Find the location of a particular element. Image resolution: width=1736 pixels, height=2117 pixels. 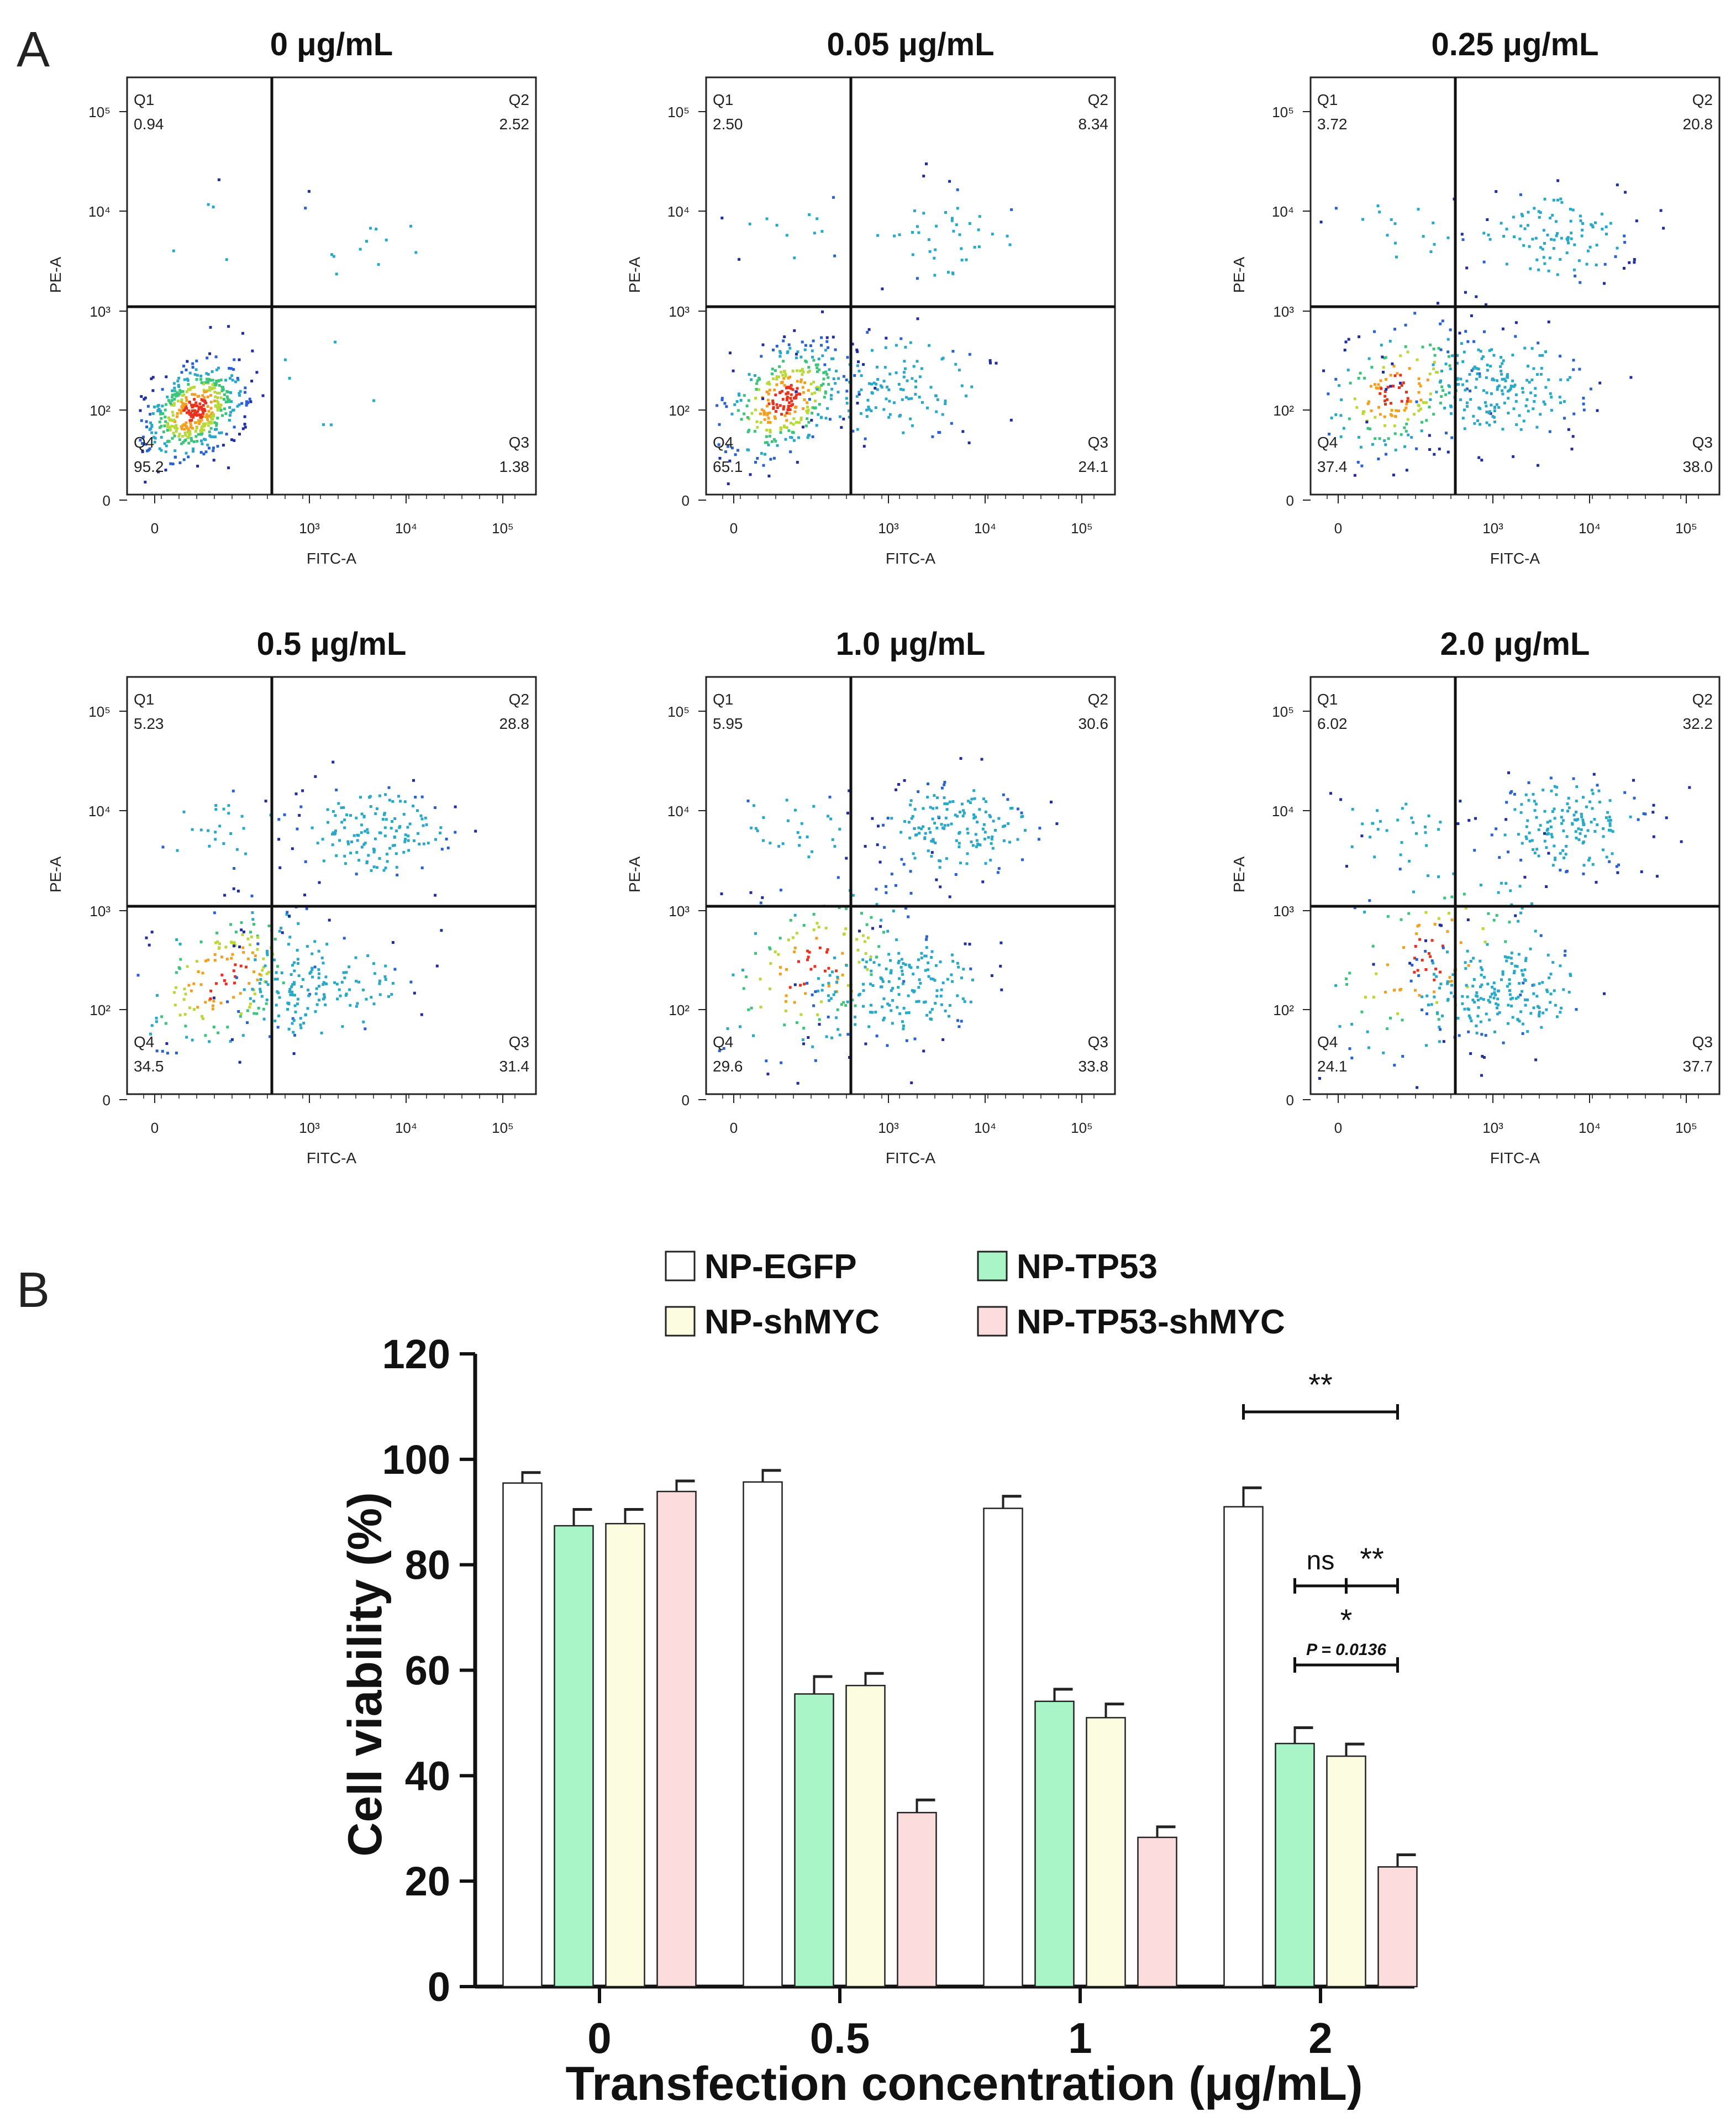

legend-item: NP-TP53-shMYC is located at coordinates (1131, 1322).